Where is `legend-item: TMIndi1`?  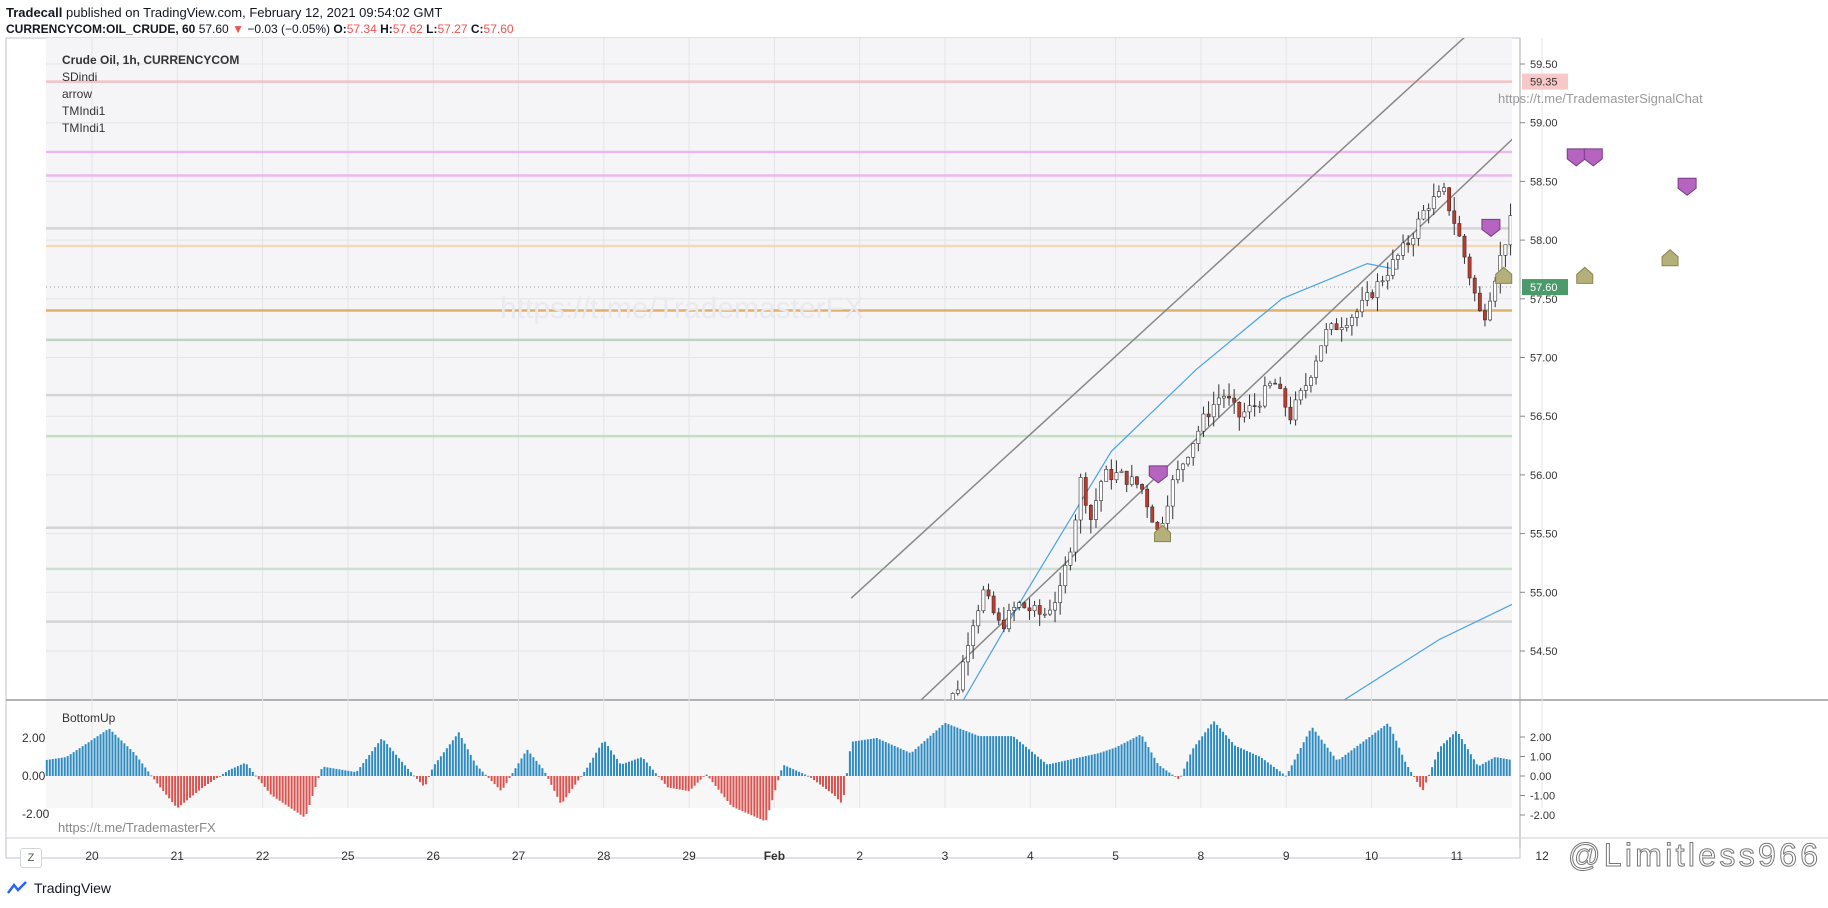 legend-item: TMIndi1 is located at coordinates (84, 111).